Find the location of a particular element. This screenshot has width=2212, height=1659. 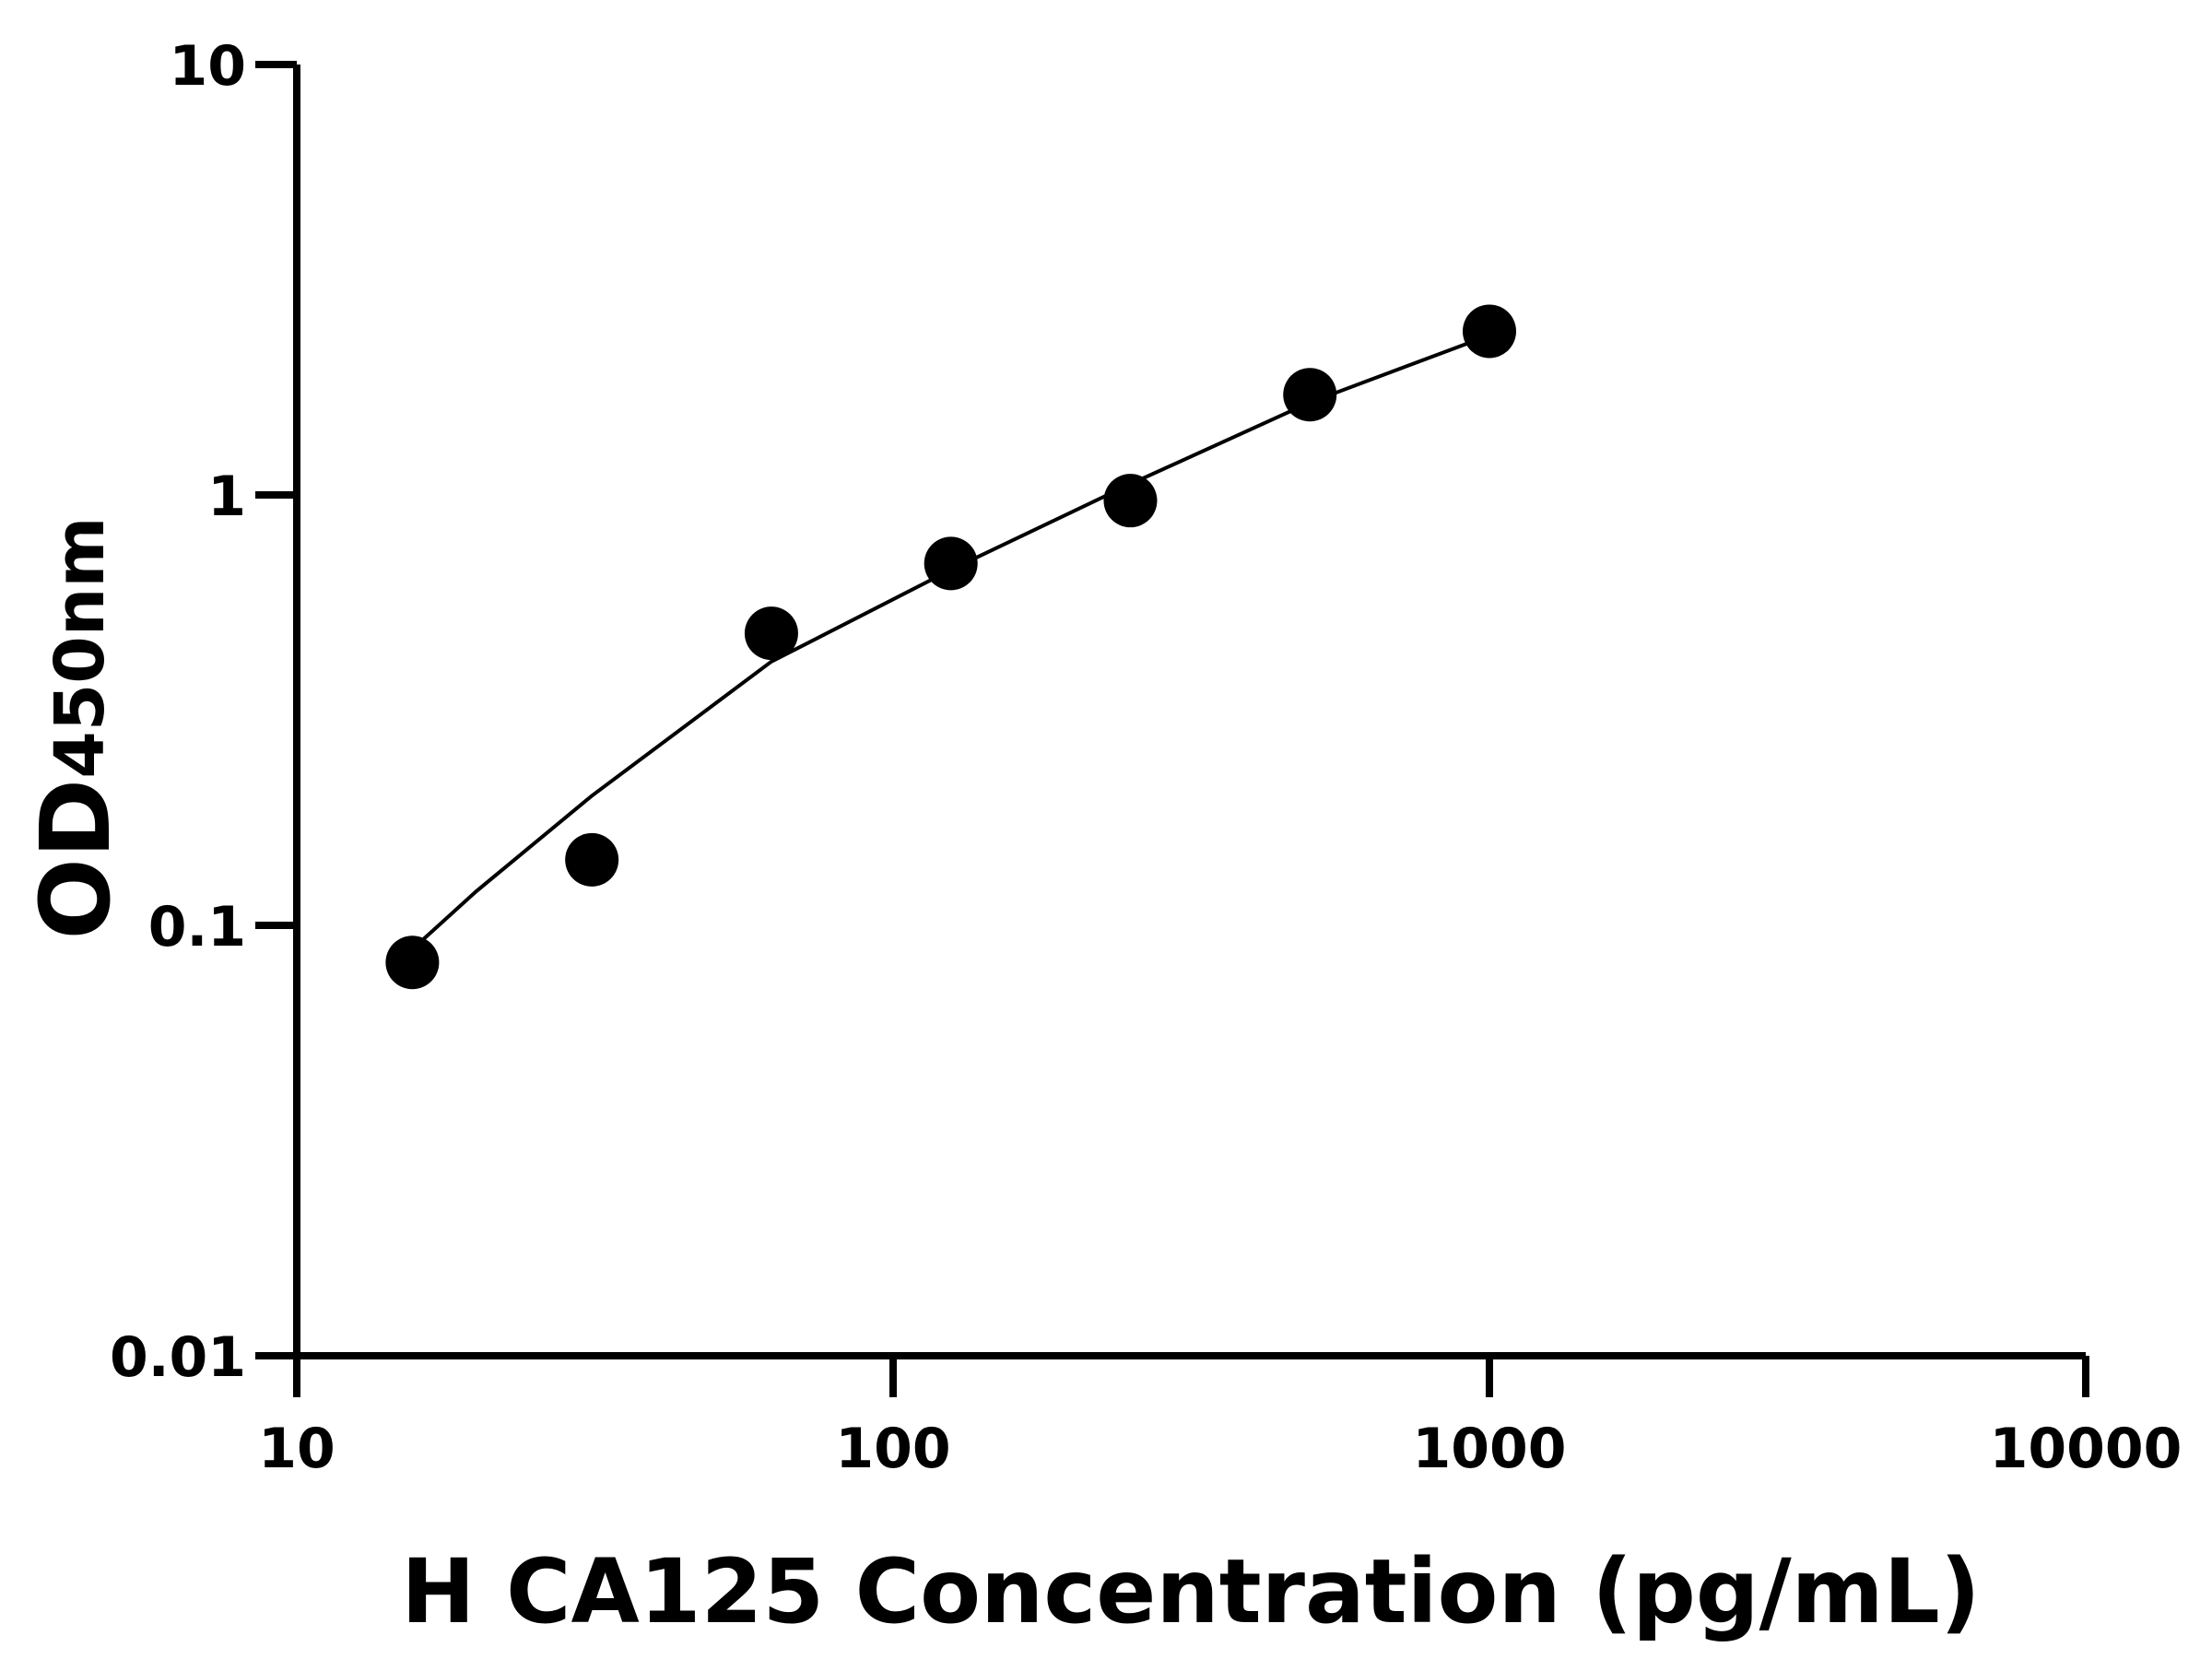

x-tick-label: 1000 is located at coordinates (1490, 1449).